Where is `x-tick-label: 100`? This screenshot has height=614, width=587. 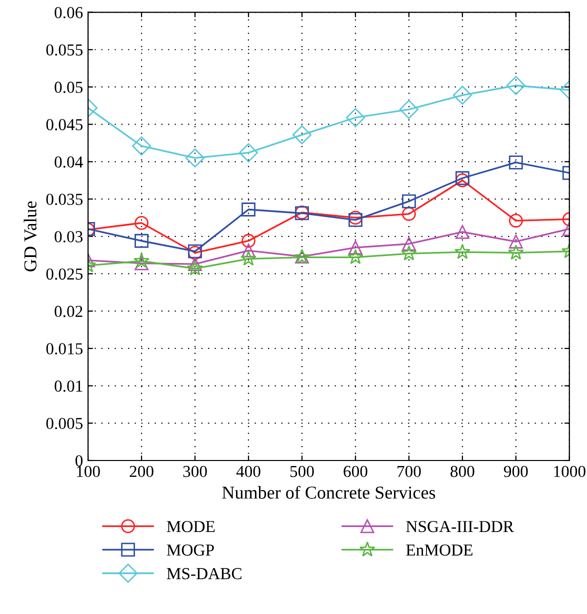
x-tick-label: 100 is located at coordinates (88, 472).